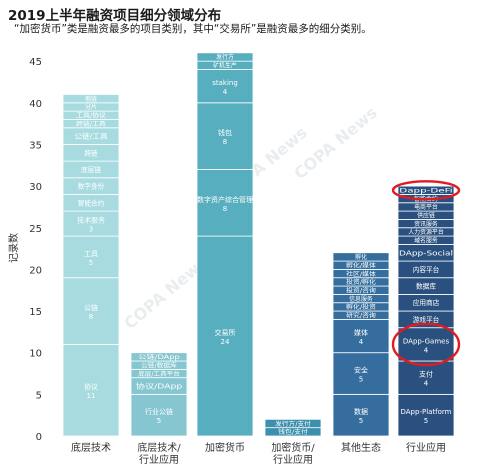 The height and width of the screenshot is (468, 493). What do you see at coordinates (159, 386) in the screenshot?
I see `segment-label: 协议/DApp` at bounding box center [159, 386].